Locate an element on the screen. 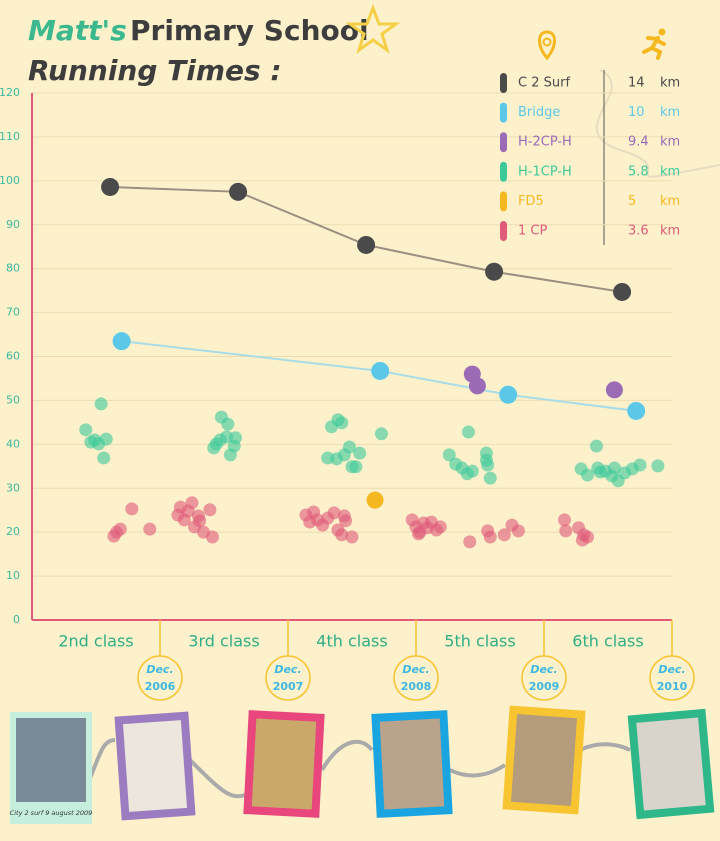 This screenshot has height=841, width=720. star-icon is located at coordinates (373, 28).